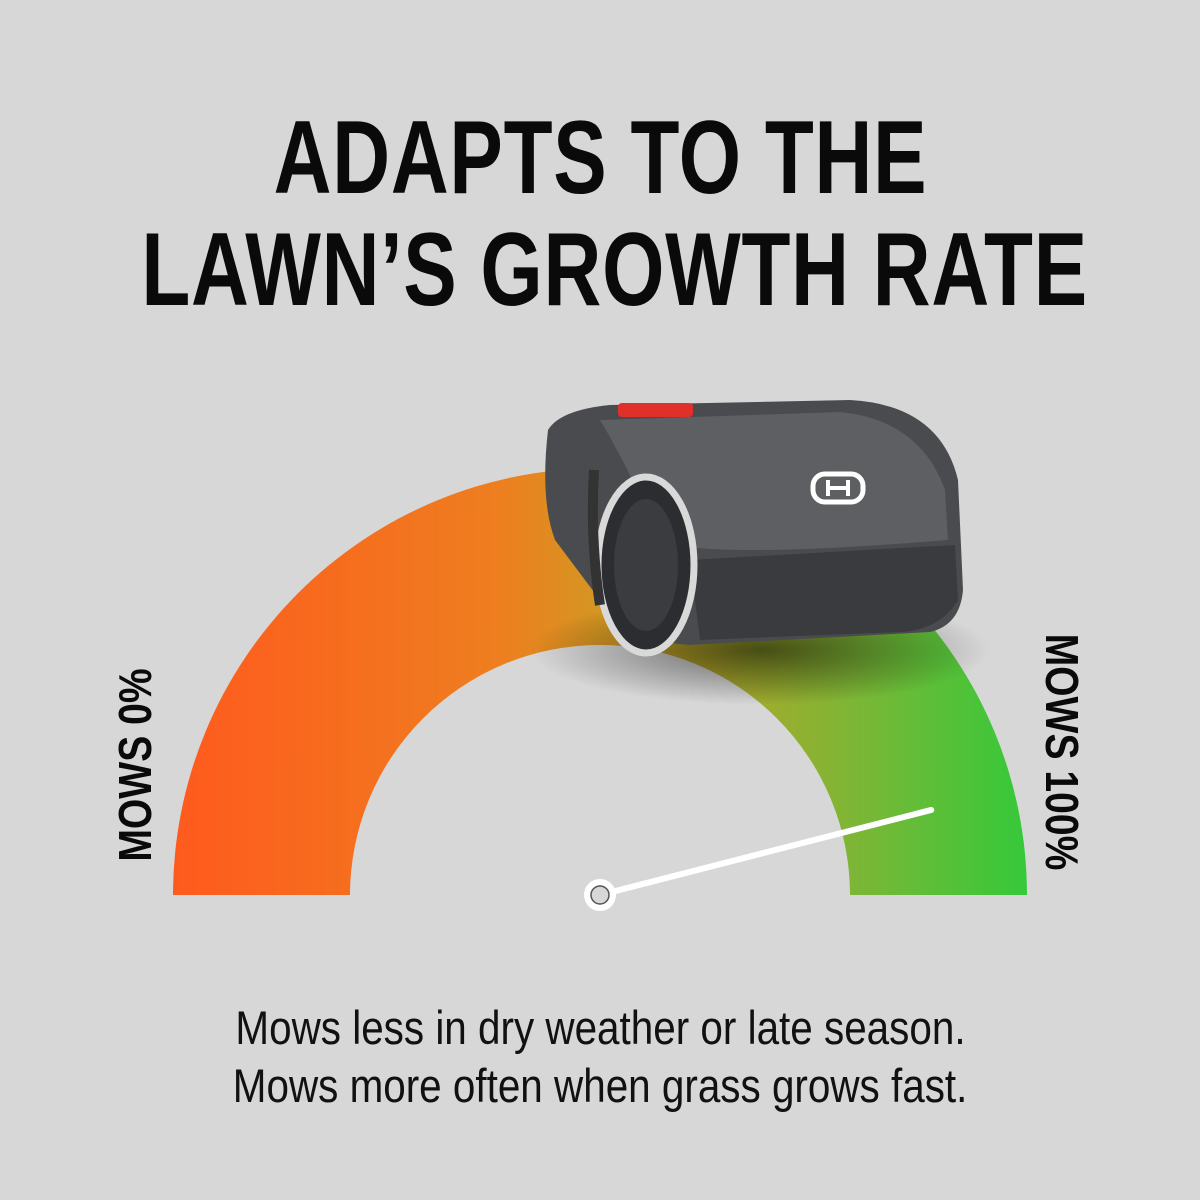  What do you see at coordinates (600, 1085) in the screenshot?
I see `caption-line-2: Mows more often when grass grows fast.` at bounding box center [600, 1085].